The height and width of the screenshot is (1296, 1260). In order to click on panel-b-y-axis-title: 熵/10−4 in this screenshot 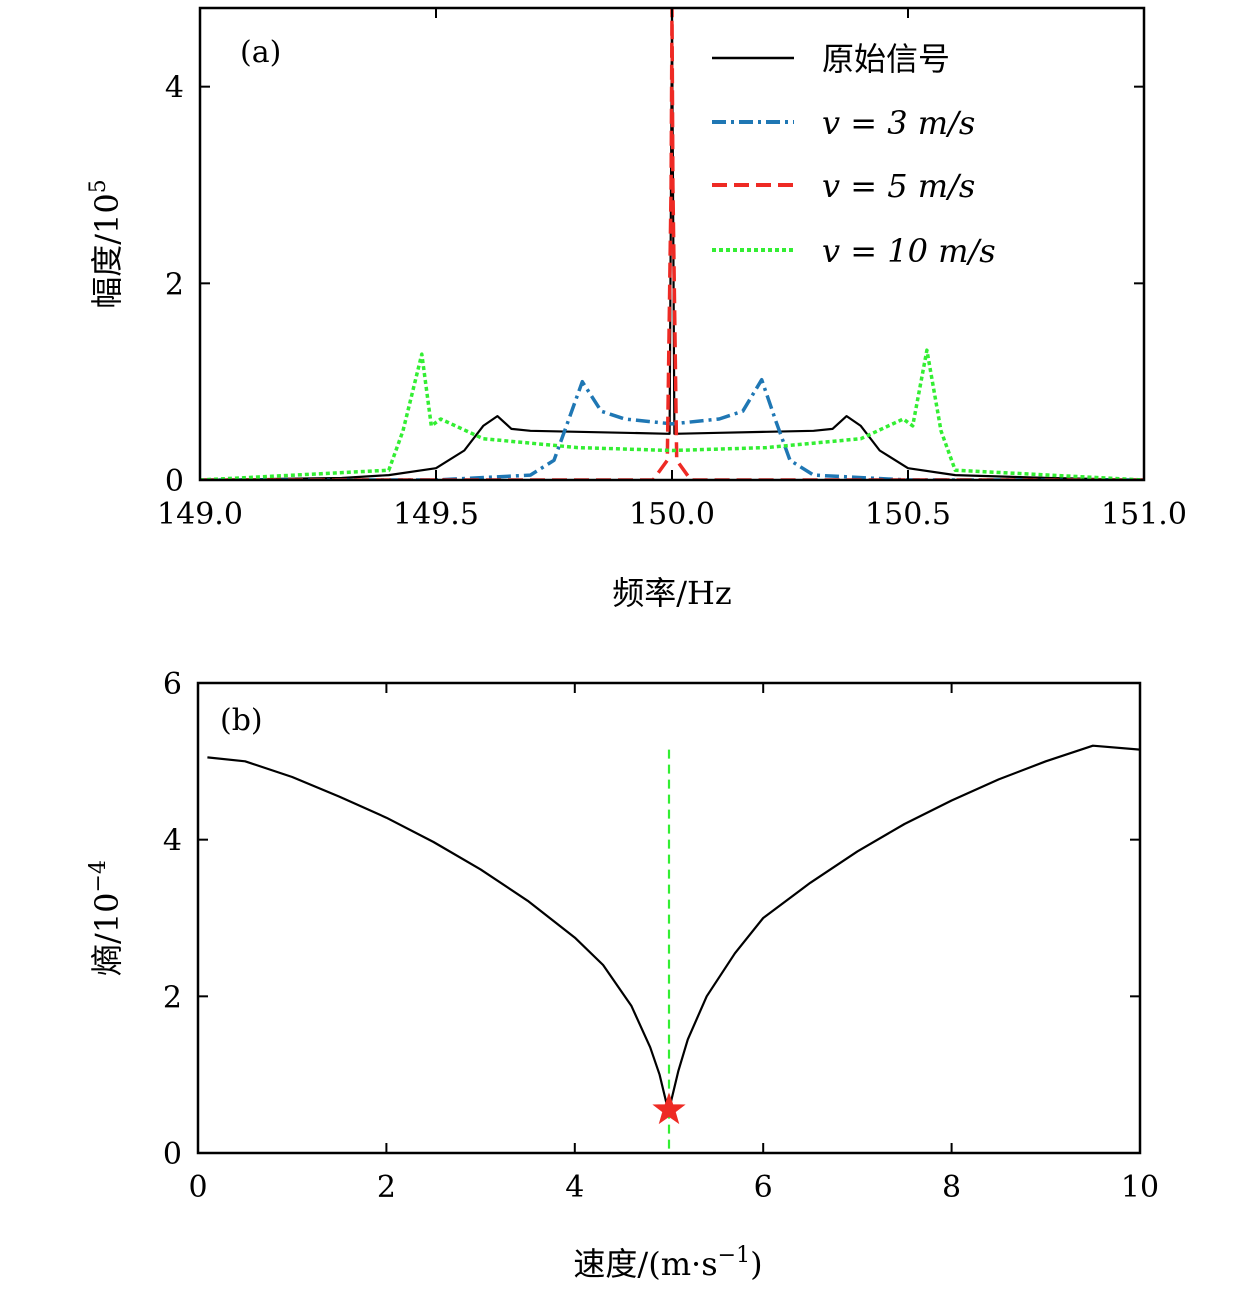, I will do `click(106, 918)`.